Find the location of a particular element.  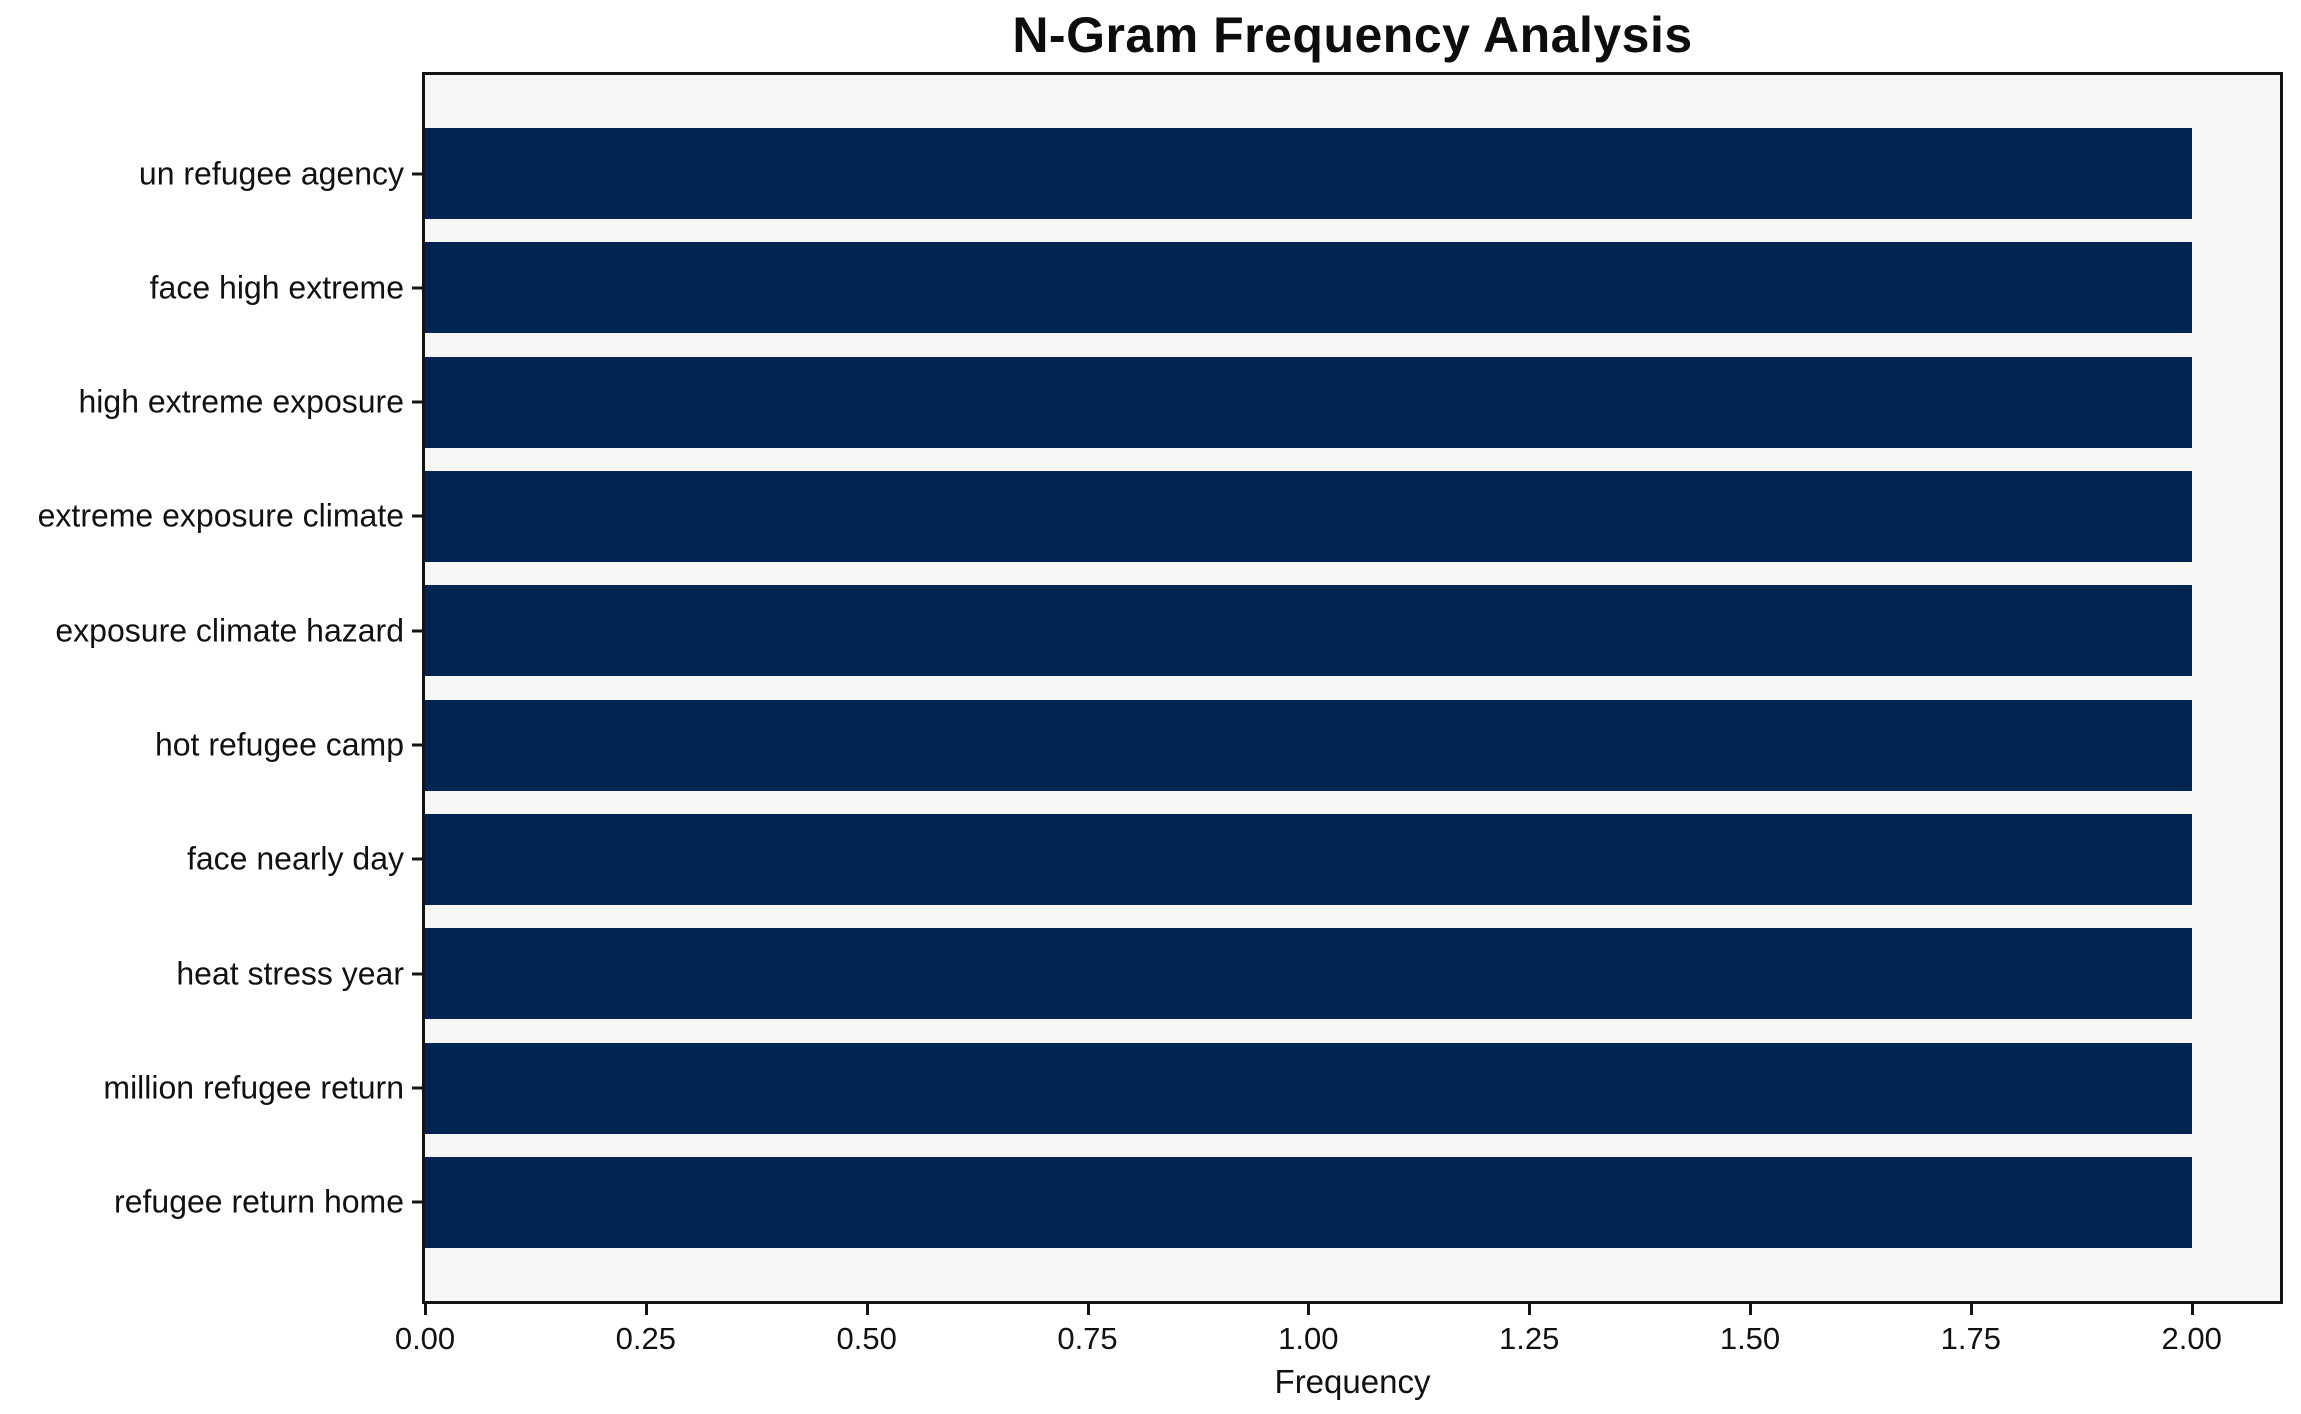

bar-row: un refugee agency is located at coordinates (1209, 173).